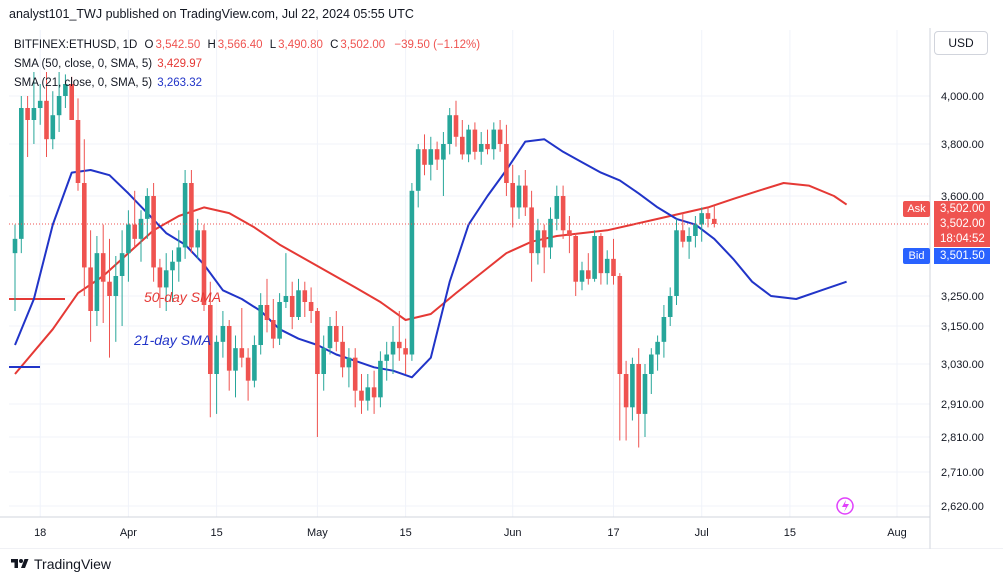 The image size is (1003, 581). I want to click on price-tick-label: 3,250.00, so click(962, 297).